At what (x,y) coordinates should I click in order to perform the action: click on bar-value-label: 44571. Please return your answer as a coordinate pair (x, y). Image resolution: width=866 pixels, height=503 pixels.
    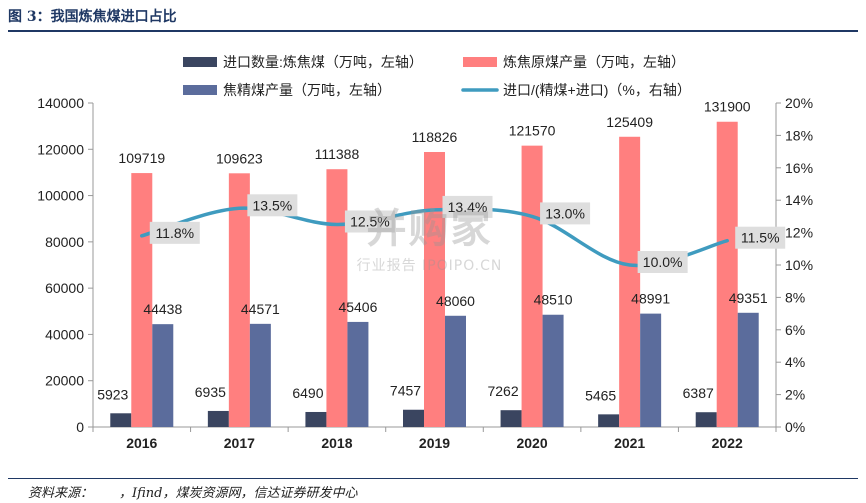
    Looking at the image, I should click on (260, 309).